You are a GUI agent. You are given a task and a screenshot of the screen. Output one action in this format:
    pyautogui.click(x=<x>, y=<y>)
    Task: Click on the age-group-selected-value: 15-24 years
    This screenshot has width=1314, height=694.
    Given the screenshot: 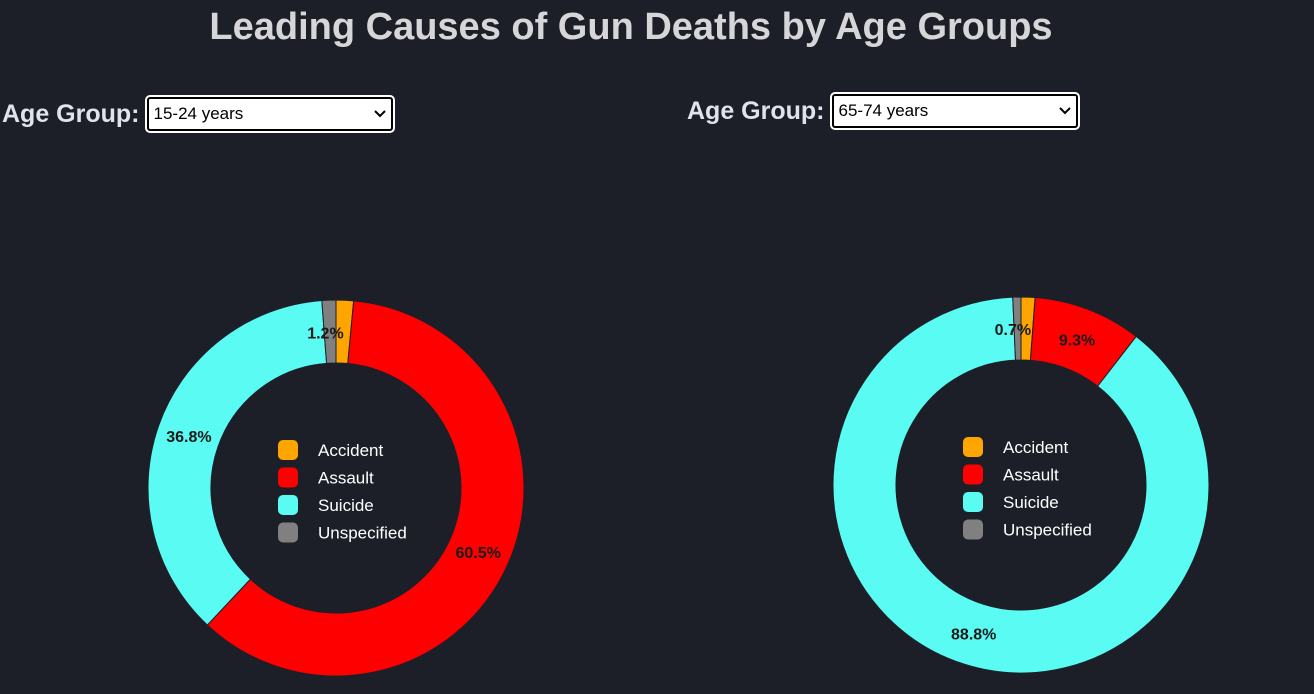 What is the action you would take?
    pyautogui.click(x=198, y=113)
    